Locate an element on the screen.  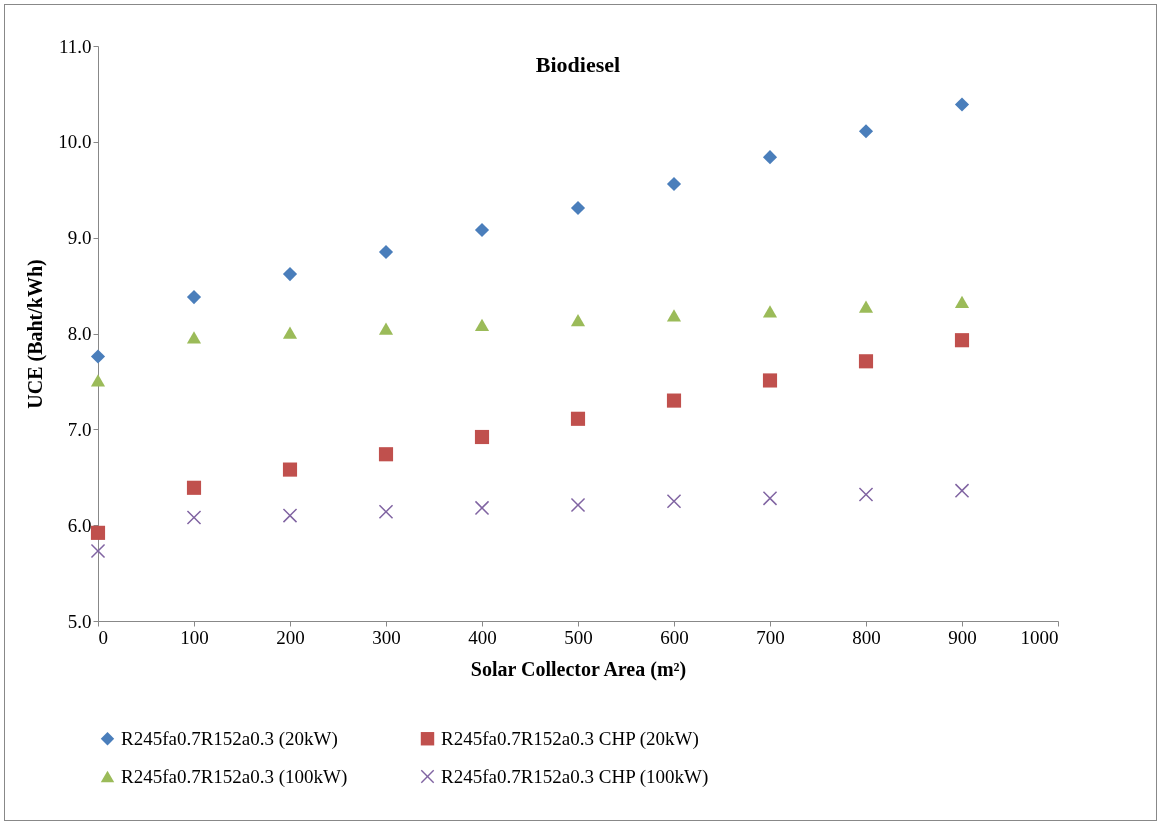
y-tick-label: 9.0 is located at coordinates (79, 238).